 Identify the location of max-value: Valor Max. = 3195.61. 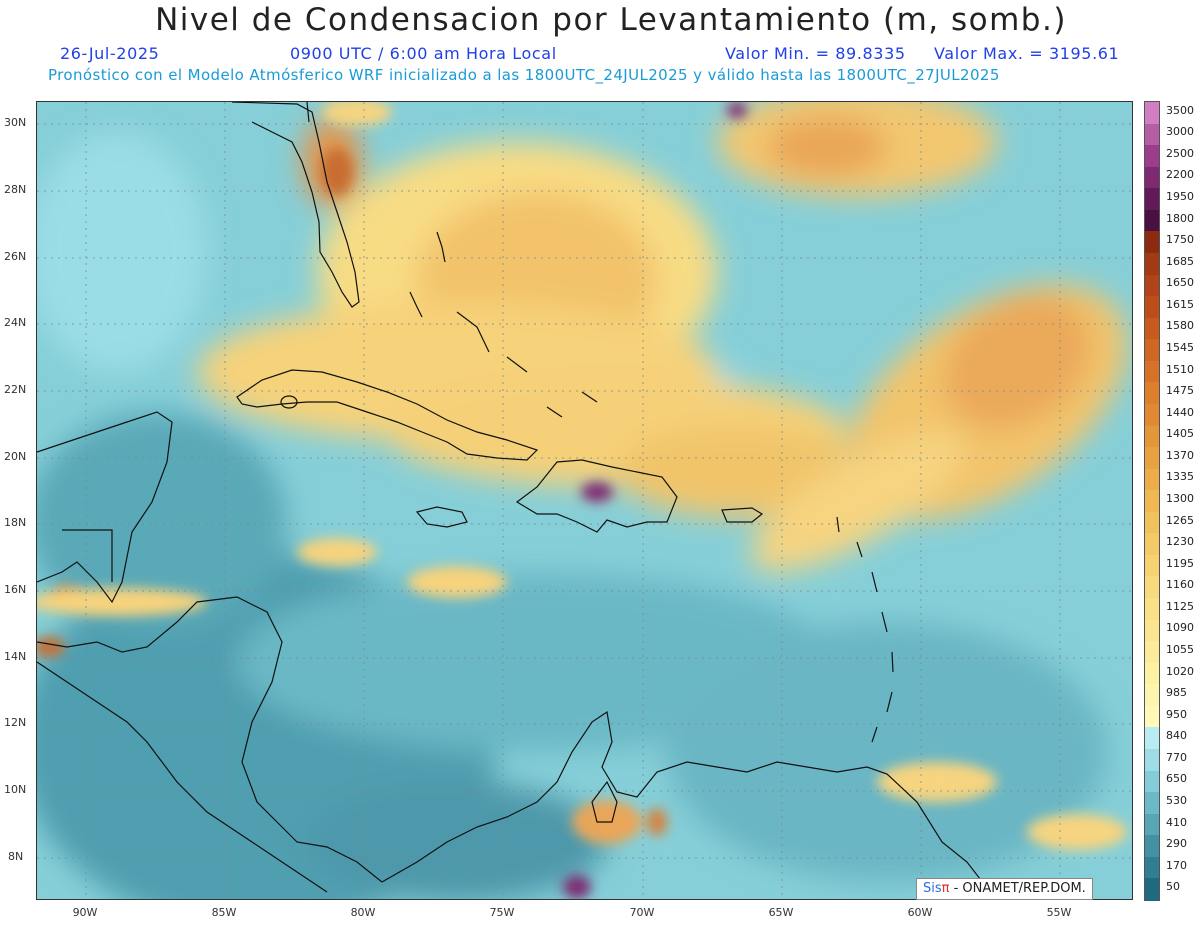
(1027, 53).